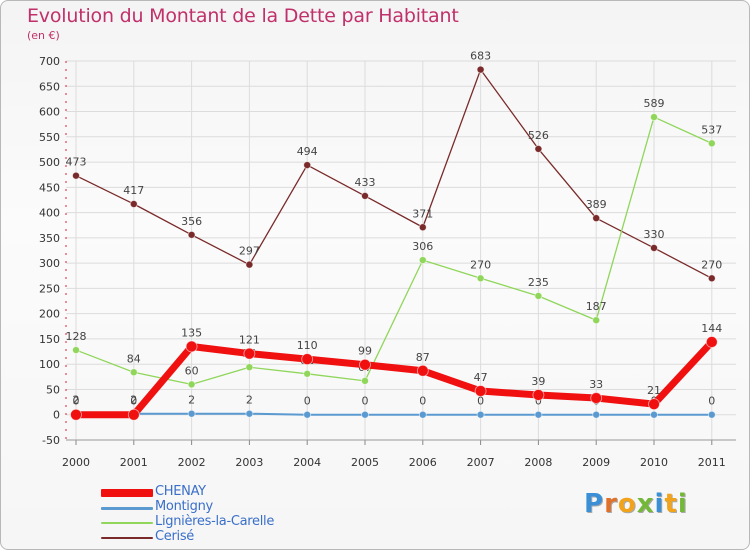 Image resolution: width=750 pixels, height=550 pixels. Describe the element at coordinates (481, 462) in the screenshot. I see `x-tick-label: 2007` at that location.